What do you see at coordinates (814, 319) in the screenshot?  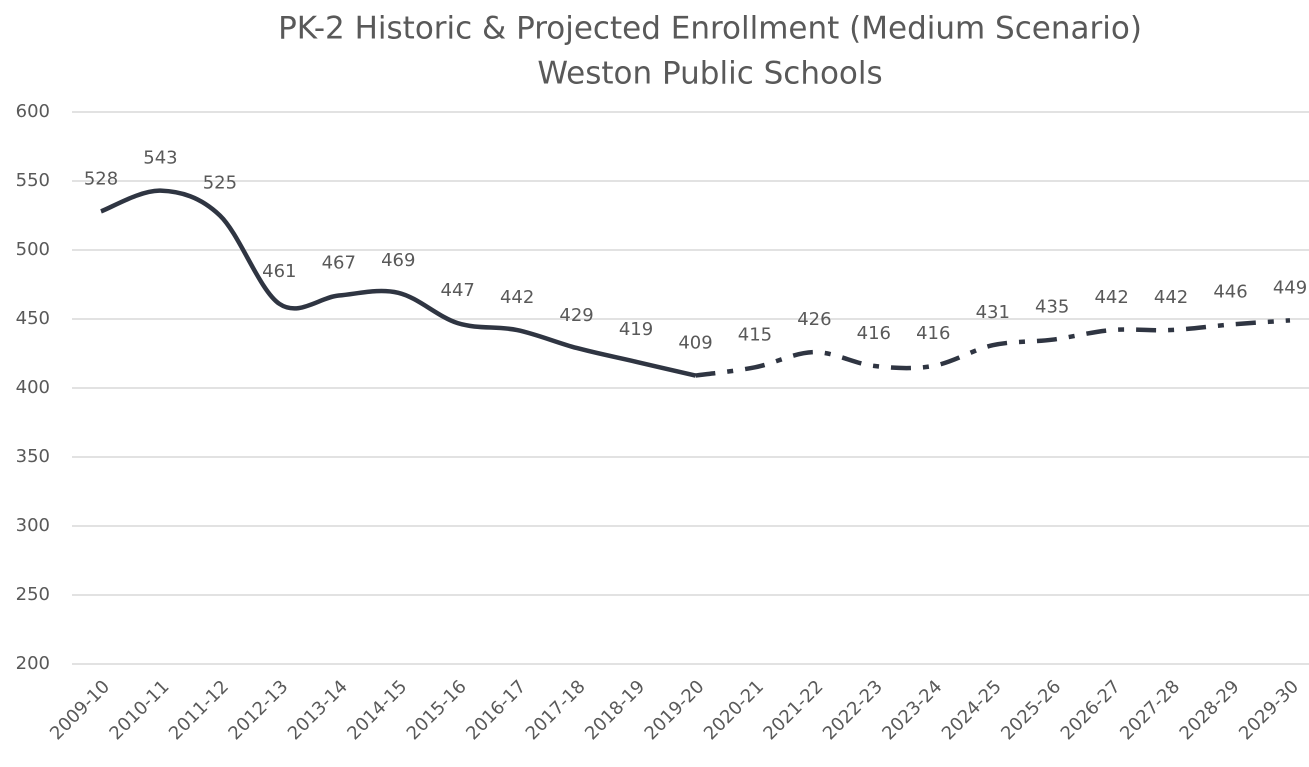 I see `data-label: 426` at bounding box center [814, 319].